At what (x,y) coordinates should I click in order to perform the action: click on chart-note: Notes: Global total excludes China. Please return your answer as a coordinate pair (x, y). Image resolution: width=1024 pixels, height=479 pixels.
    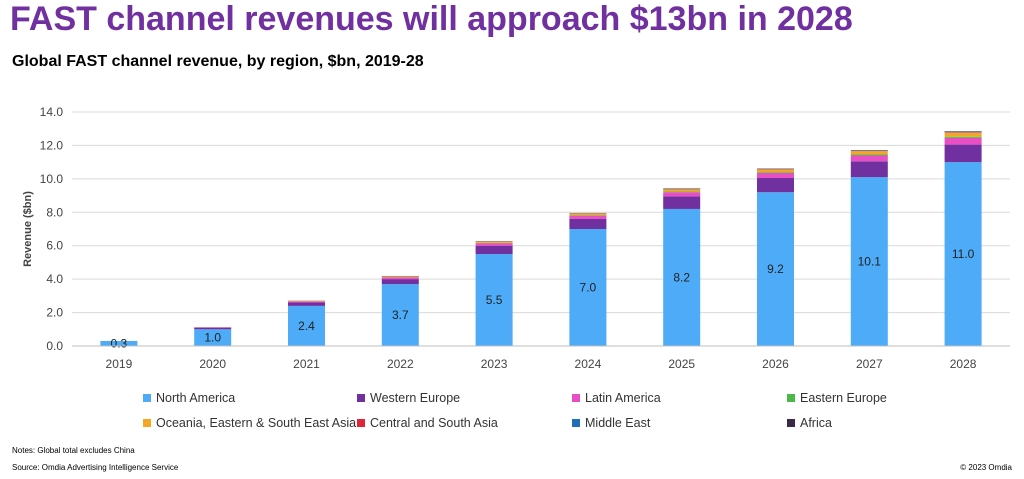
    Looking at the image, I should click on (73, 450).